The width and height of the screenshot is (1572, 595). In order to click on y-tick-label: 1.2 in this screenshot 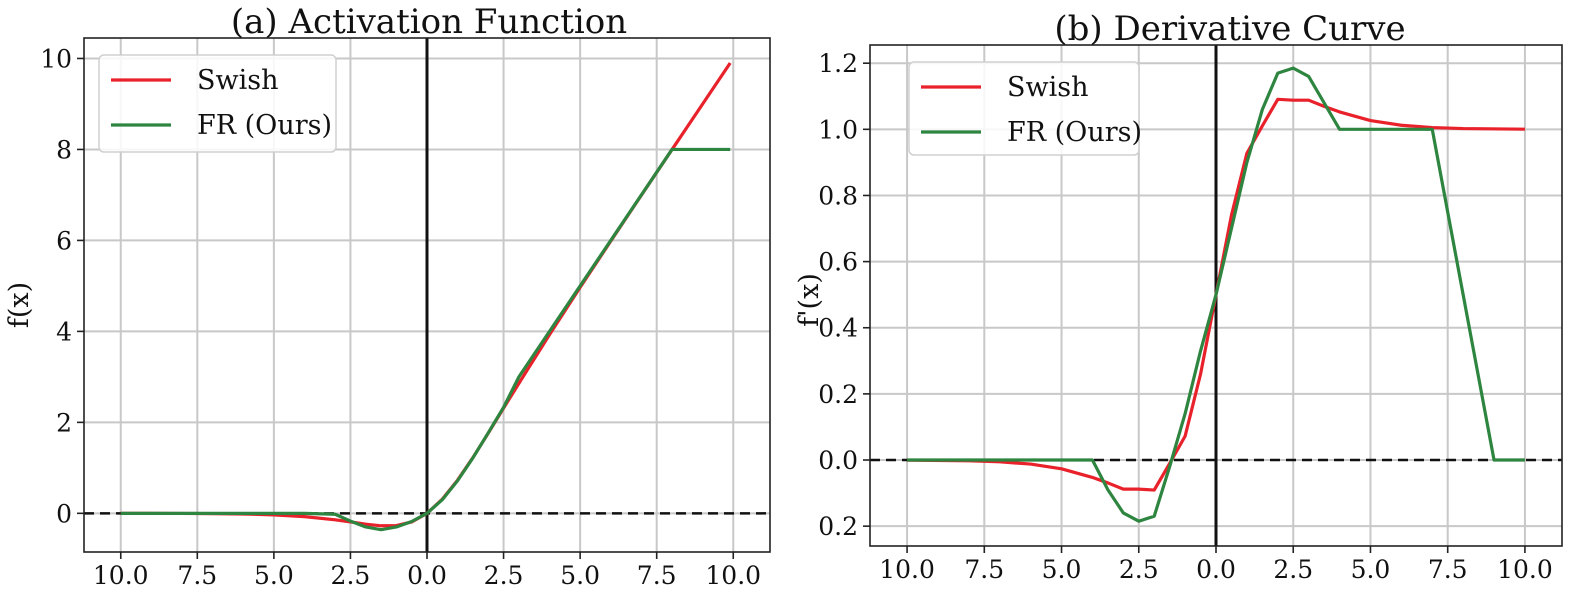, I will do `click(838, 63)`.